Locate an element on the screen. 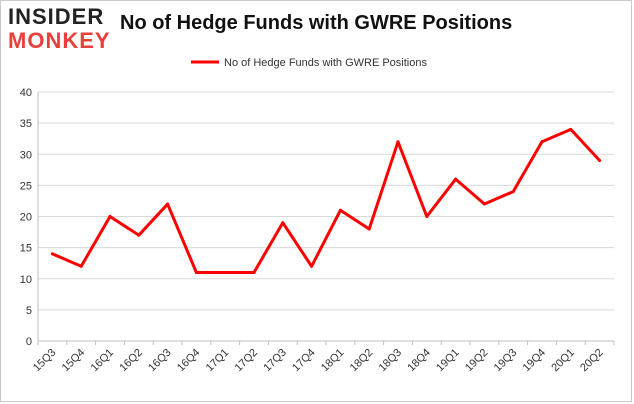 The image size is (634, 404). x-tick-label: 18Q3 is located at coordinates (391, 361).